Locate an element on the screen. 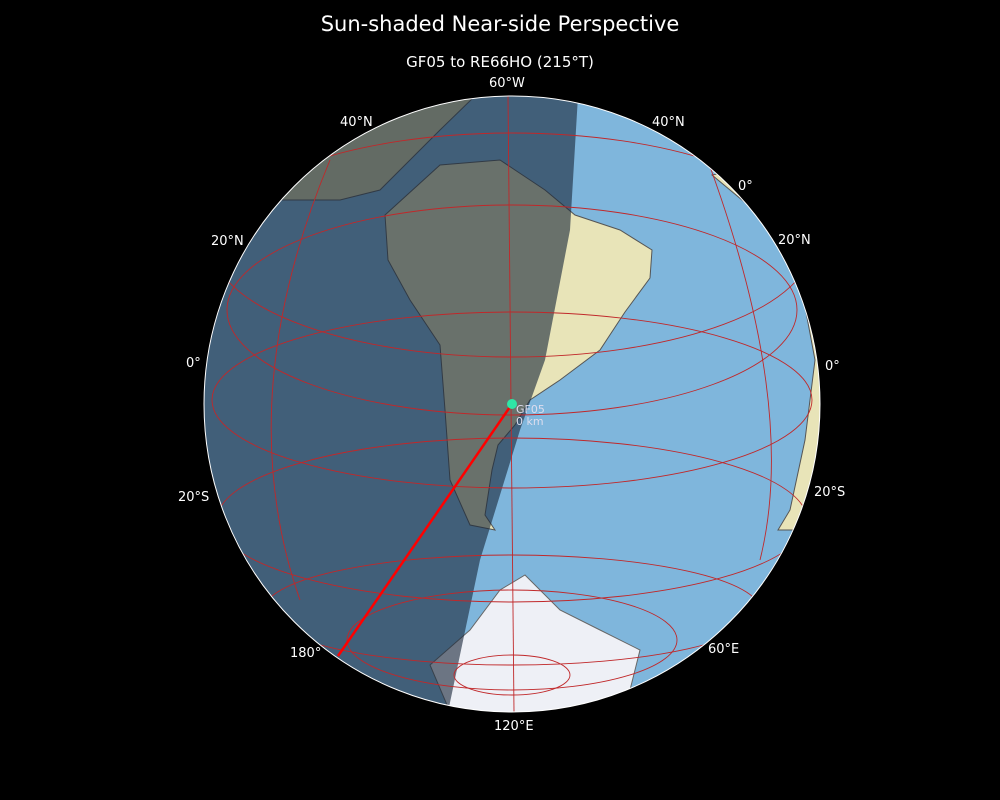  label-60w: 60°W is located at coordinates (507, 83).